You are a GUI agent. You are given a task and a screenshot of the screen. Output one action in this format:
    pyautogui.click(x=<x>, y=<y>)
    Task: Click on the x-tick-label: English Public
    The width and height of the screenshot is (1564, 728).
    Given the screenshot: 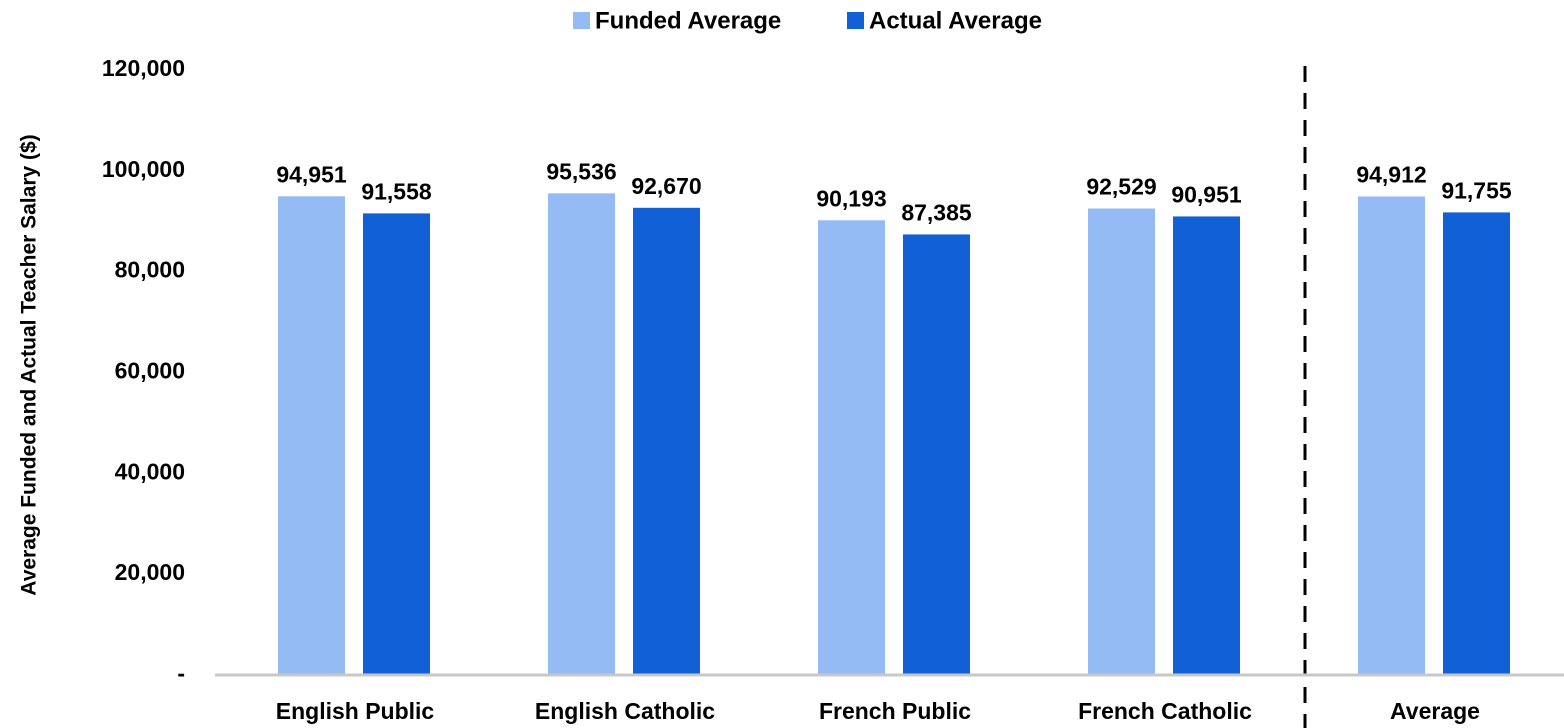 What is the action you would take?
    pyautogui.click(x=355, y=711)
    